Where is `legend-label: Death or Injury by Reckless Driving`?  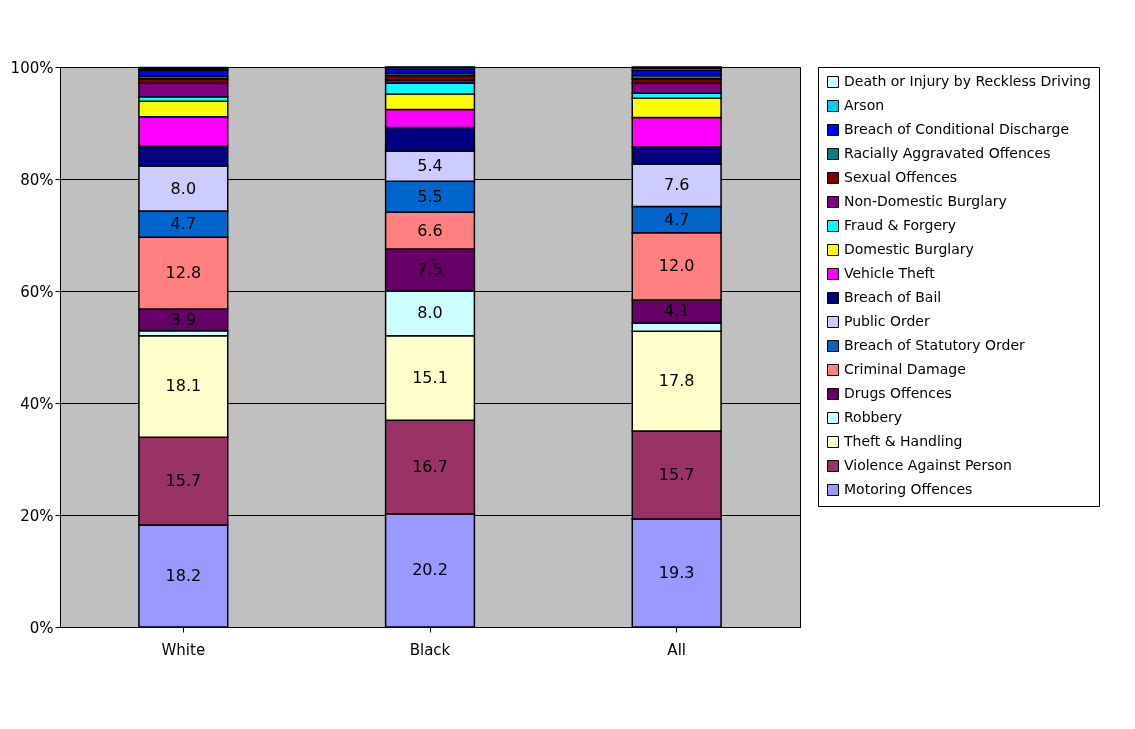 legend-label: Death or Injury by Reckless Driving is located at coordinates (967, 81).